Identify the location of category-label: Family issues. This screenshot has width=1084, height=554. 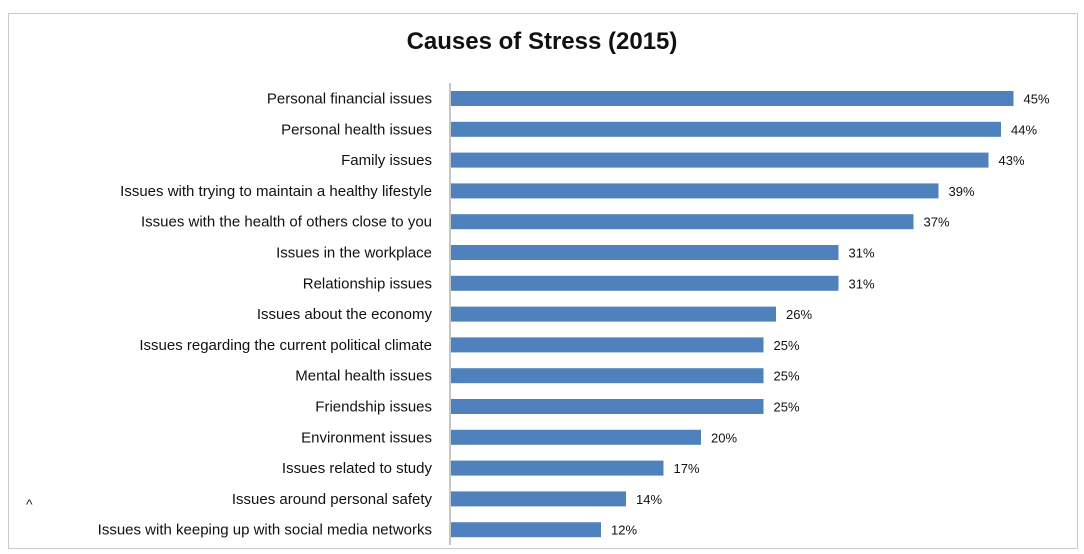
(386, 160).